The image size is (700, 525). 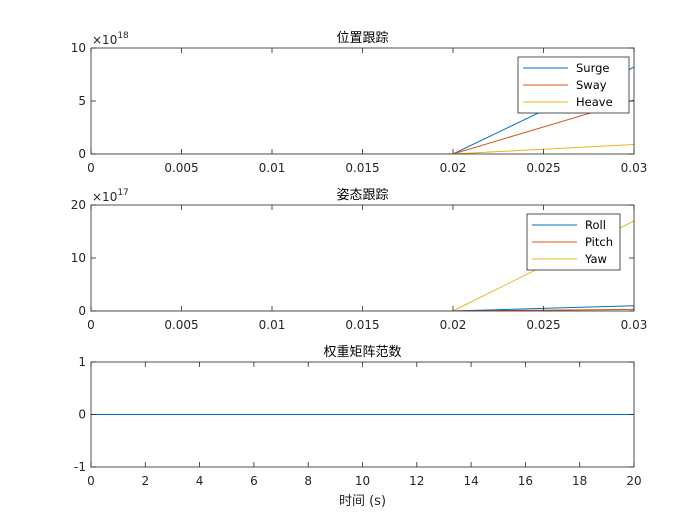 I want to click on legend-label-sway: Sway, so click(x=591, y=85).